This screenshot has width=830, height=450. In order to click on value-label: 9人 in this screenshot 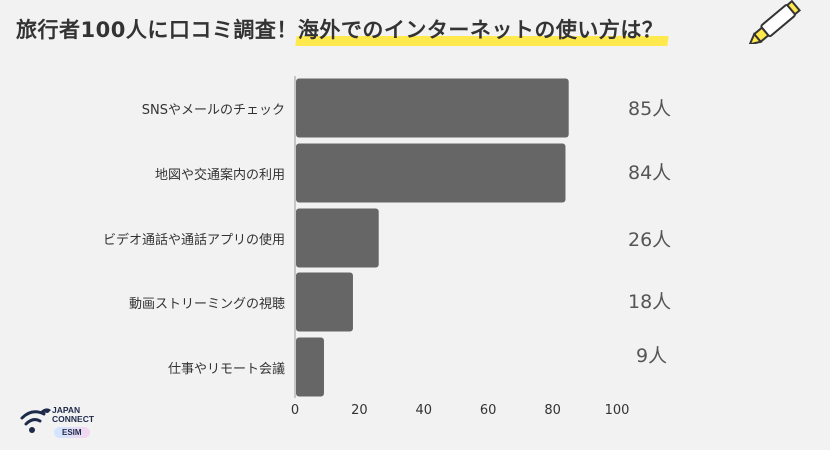, I will do `click(652, 356)`.